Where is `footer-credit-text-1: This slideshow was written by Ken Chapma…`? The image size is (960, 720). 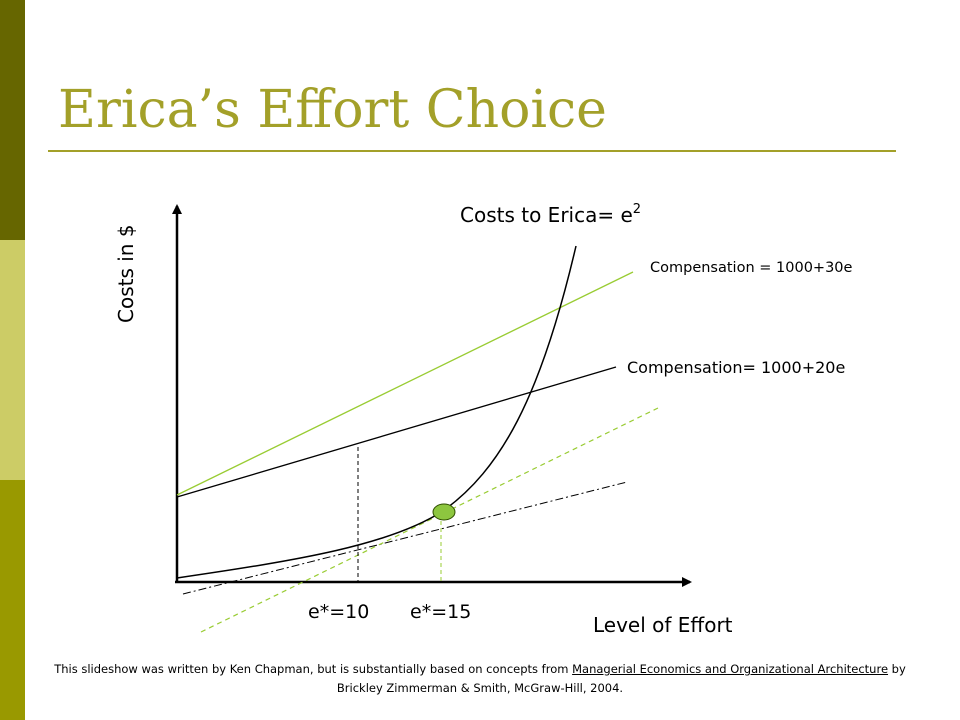
footer-credit-text-1: This slideshow was written by Ken Chapma… is located at coordinates (313, 669).